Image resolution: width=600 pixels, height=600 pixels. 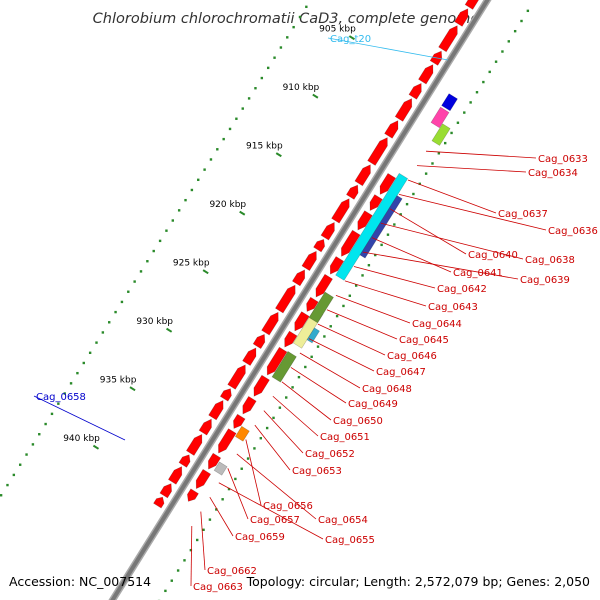 What do you see at coordinates (424, 340) in the screenshot?
I see `gene-label: Cag_0645` at bounding box center [424, 340].